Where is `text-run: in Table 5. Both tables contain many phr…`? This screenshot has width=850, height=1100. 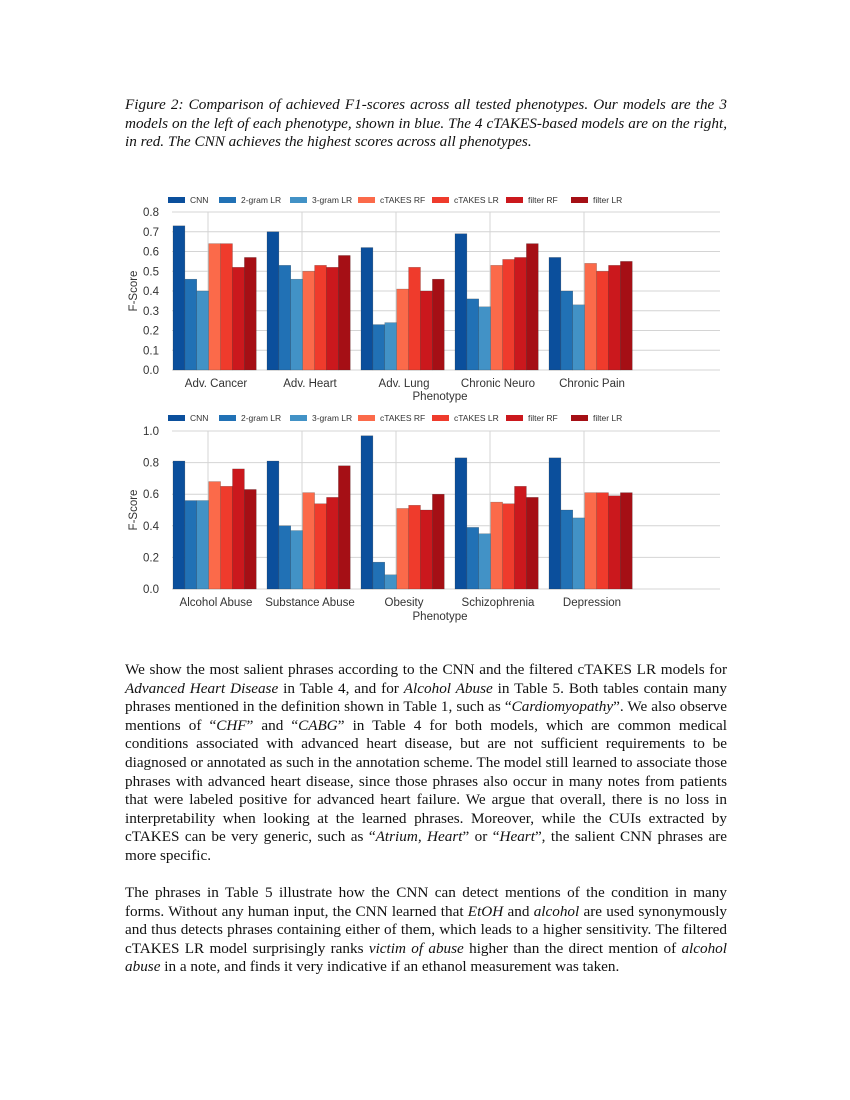 text-run: in Table 5. Both tables contain many phr… is located at coordinates (426, 697).